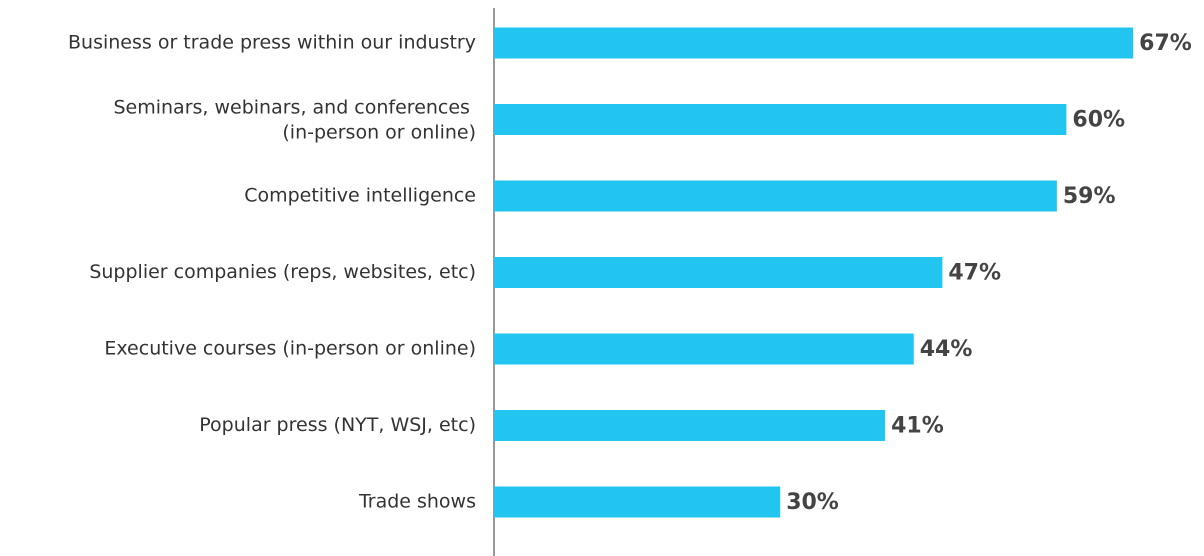 This screenshot has height=556, width=1204. I want to click on value-label: 44%, so click(946, 349).